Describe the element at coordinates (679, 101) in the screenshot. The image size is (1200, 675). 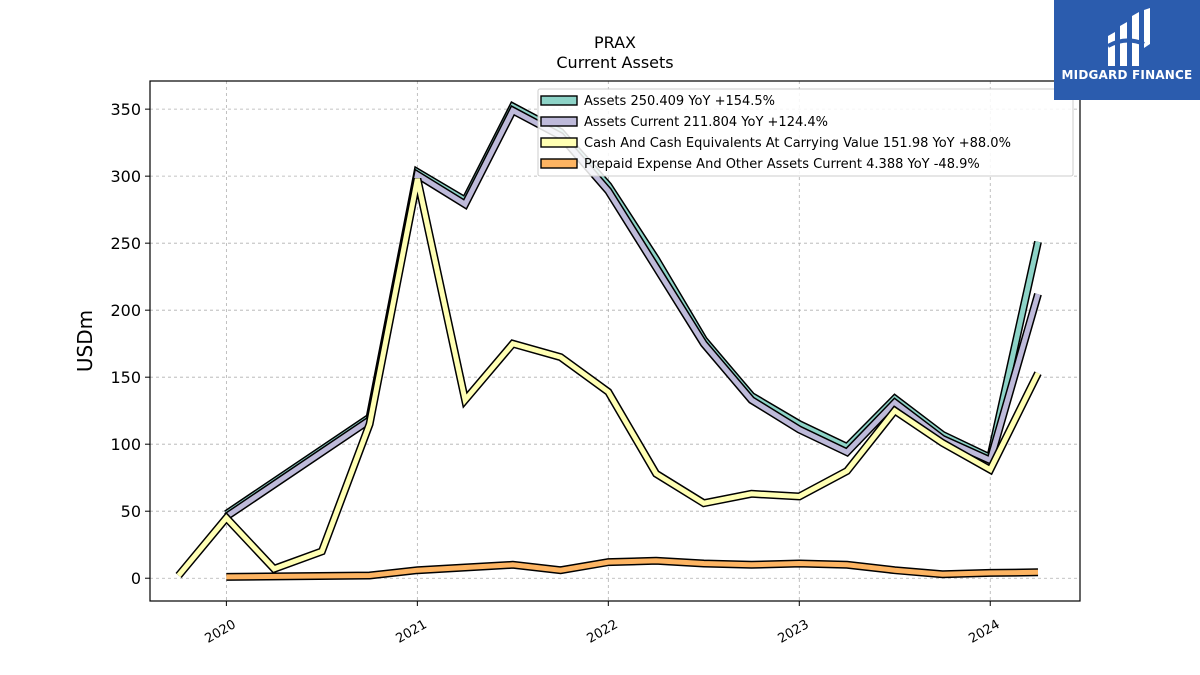
I see `legend-entry-assets: Assets 250.409 YoY +154.5%` at that location.